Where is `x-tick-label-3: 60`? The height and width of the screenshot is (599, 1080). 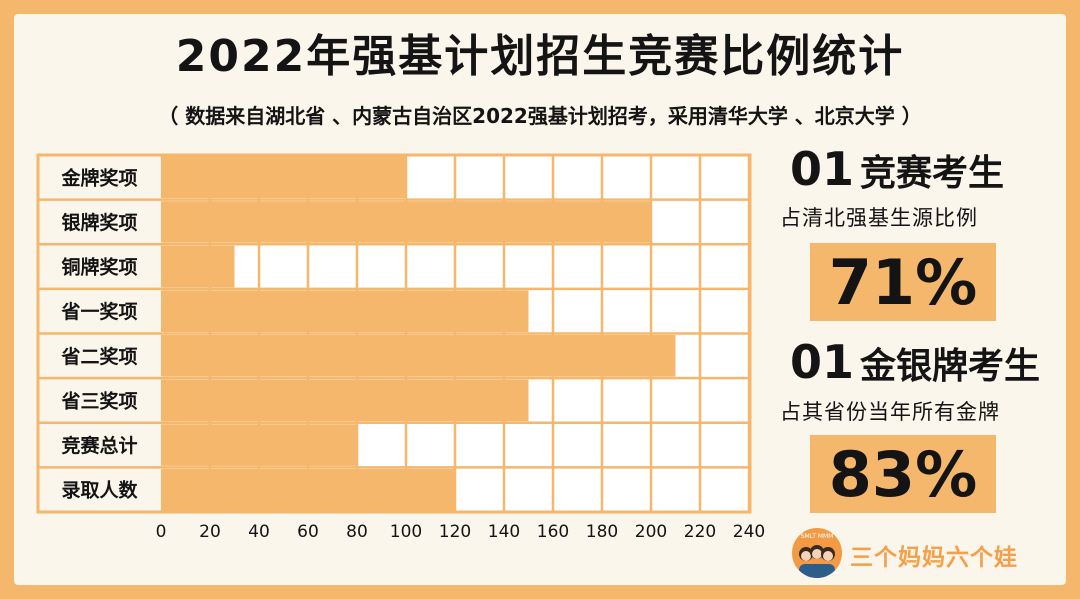
x-tick-label-3: 60 is located at coordinates (308, 532).